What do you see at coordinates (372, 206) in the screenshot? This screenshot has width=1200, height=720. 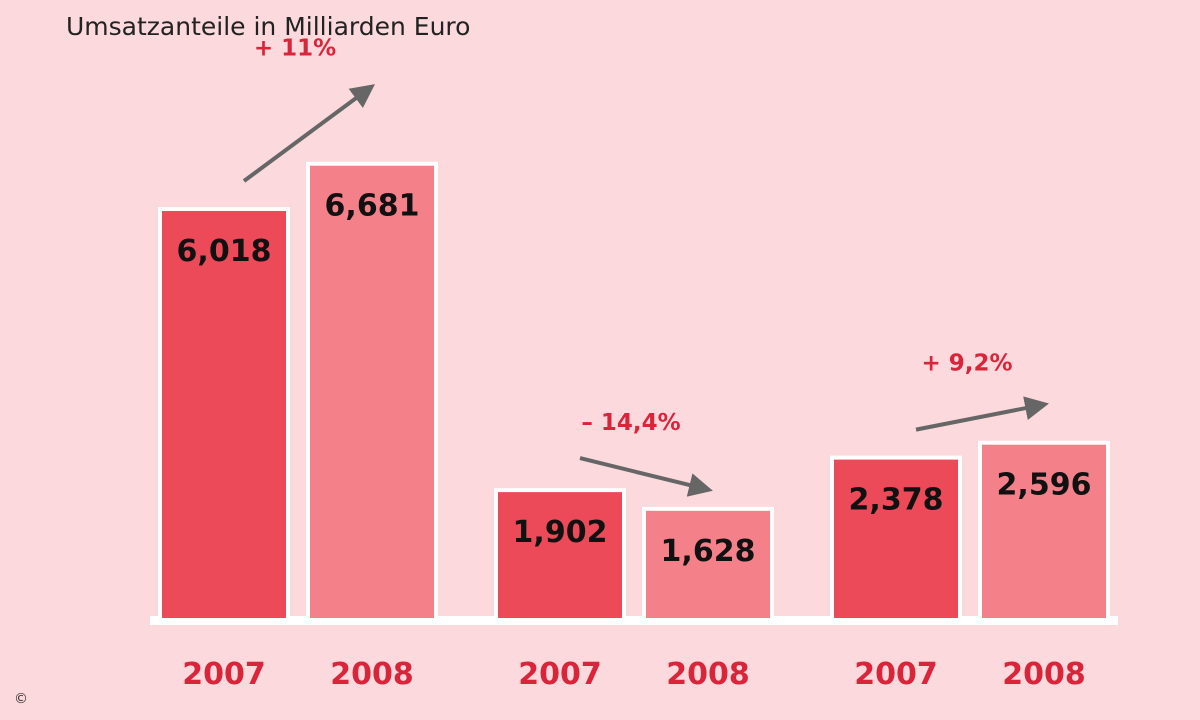 I see `bar-value-label: 6,681` at bounding box center [372, 206].